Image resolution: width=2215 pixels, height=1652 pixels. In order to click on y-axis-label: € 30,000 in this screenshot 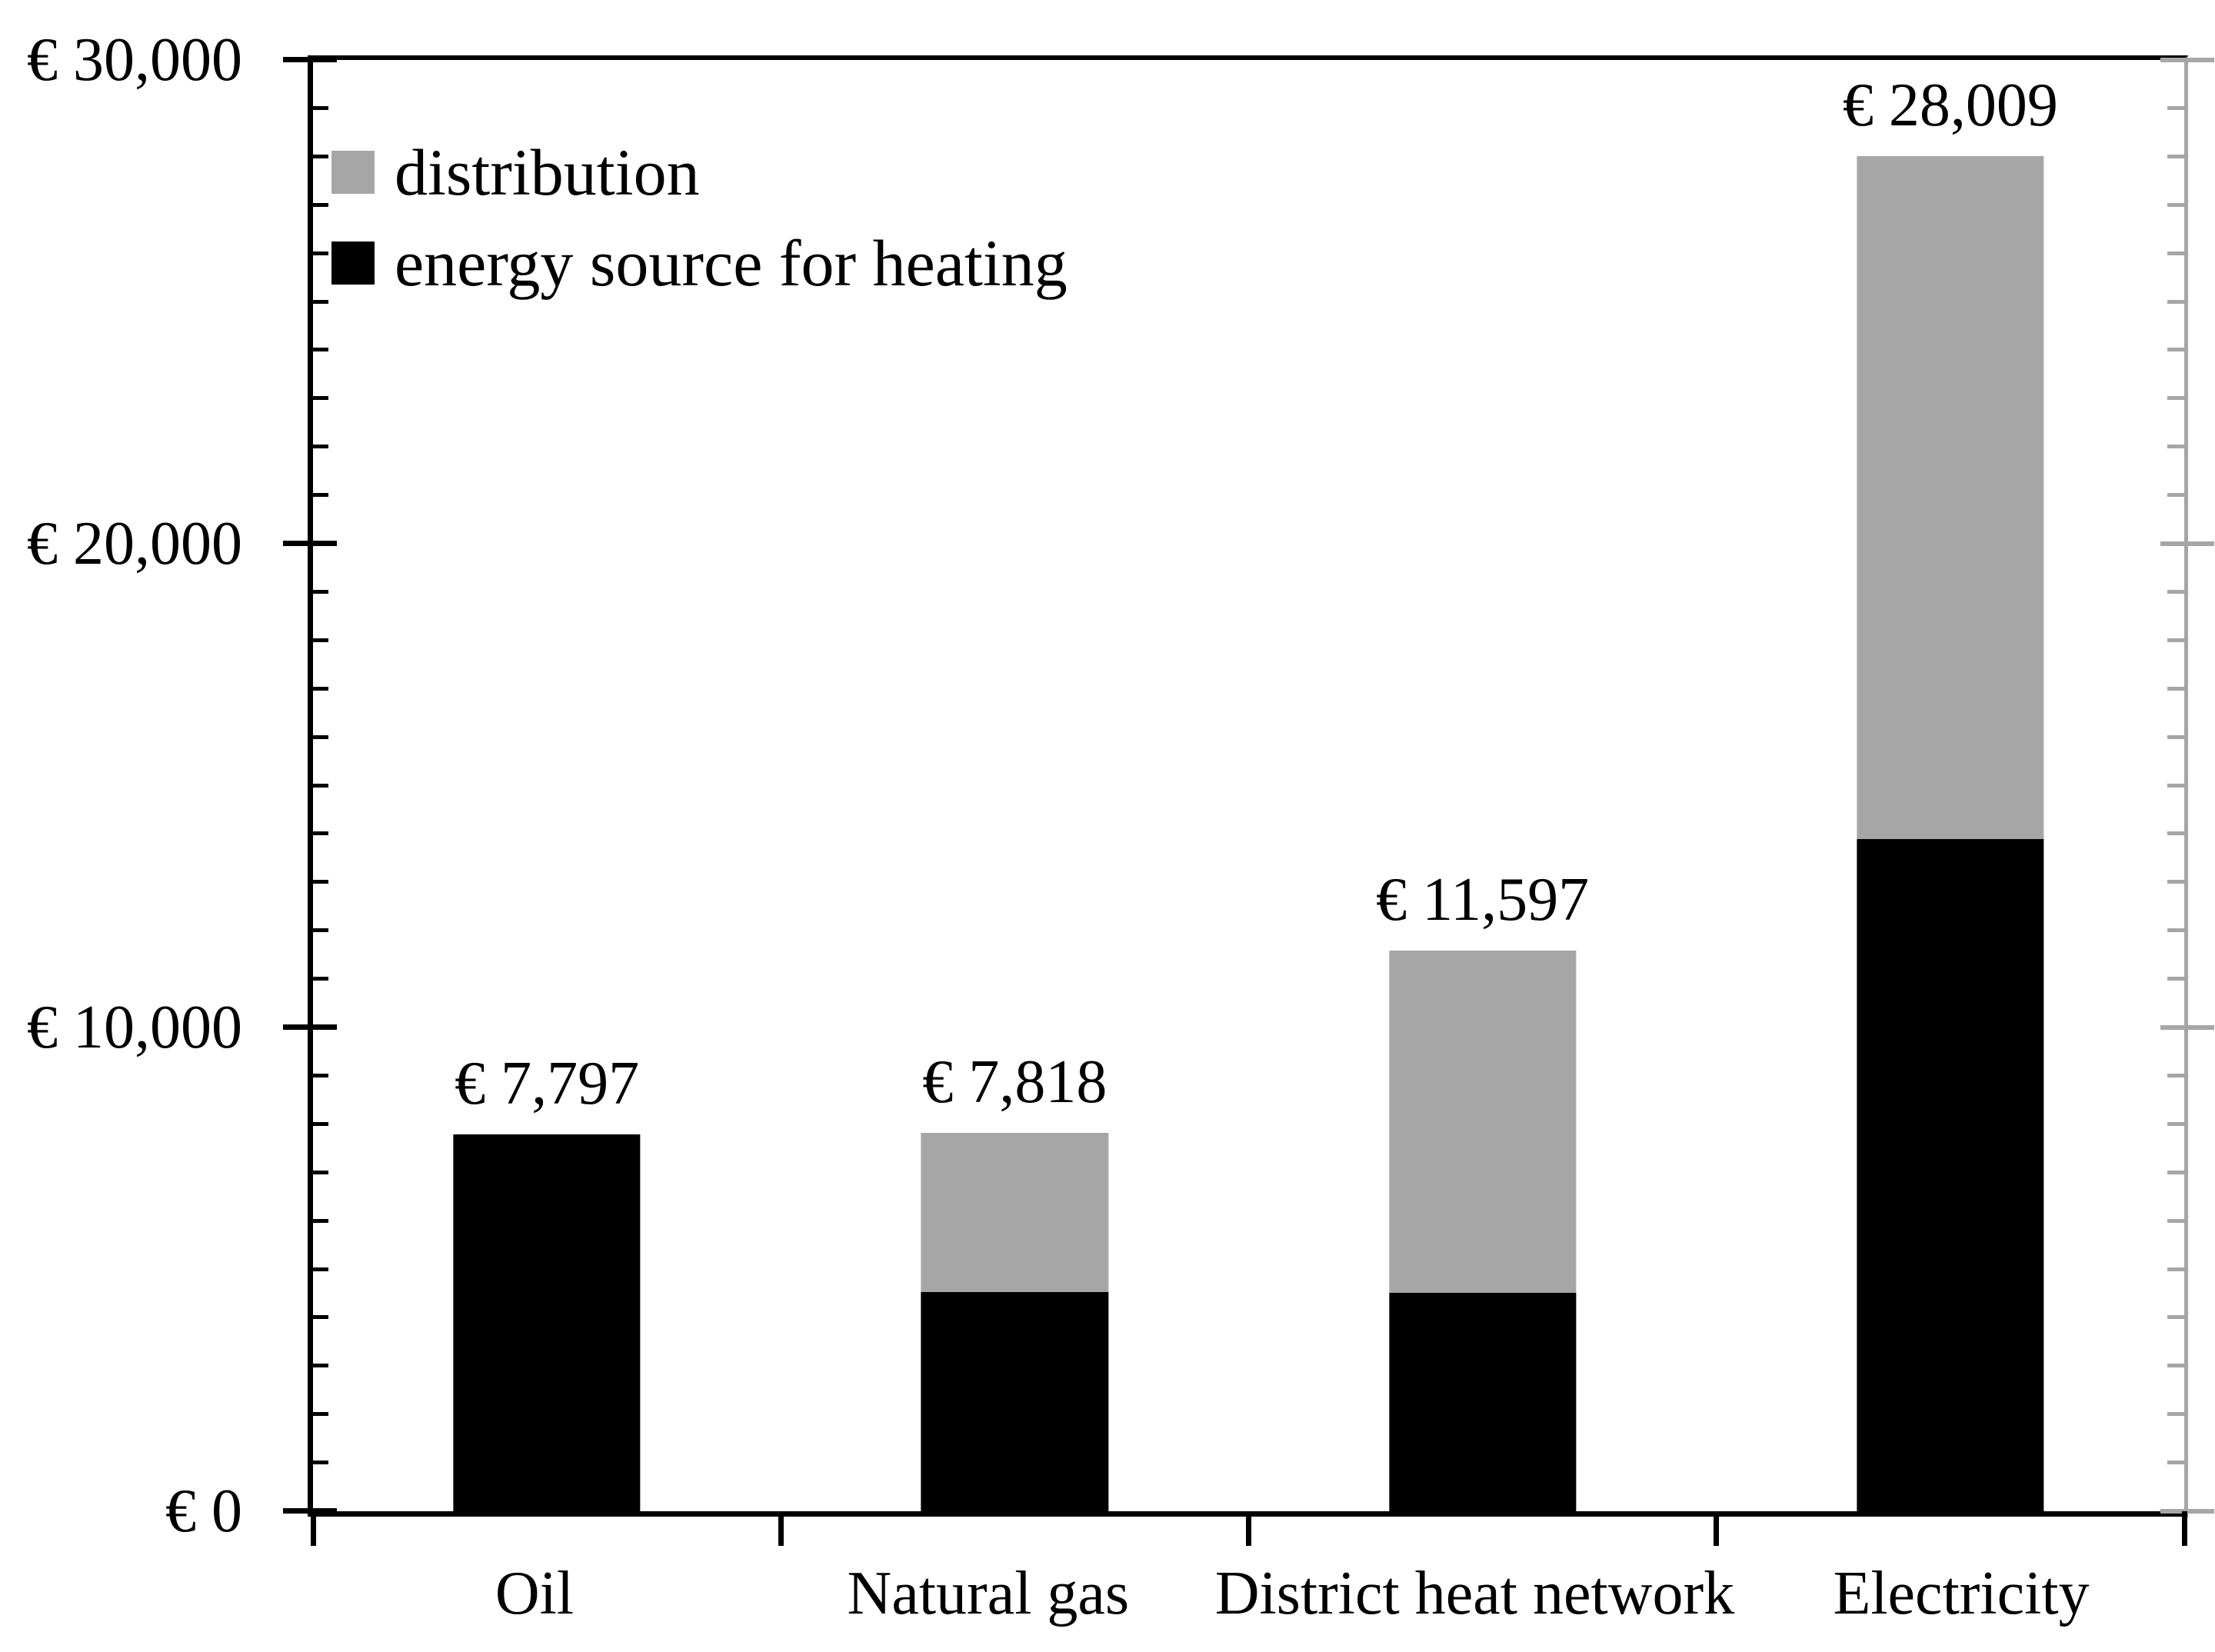, I will do `click(134, 60)`.